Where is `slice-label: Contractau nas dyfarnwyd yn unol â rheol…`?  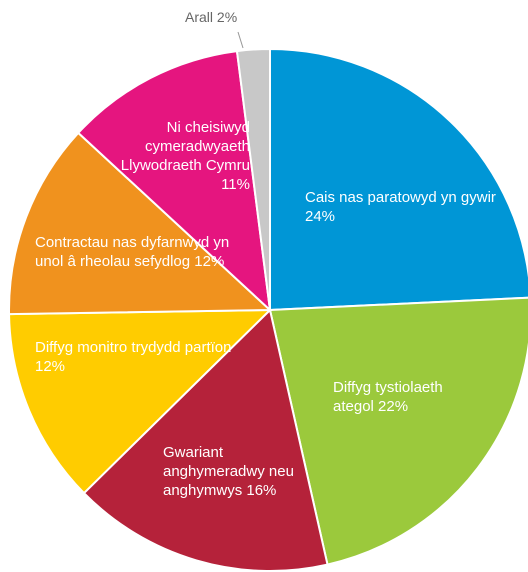 slice-label: Contractau nas dyfarnwyd yn unol â rheol… is located at coordinates (135, 252).